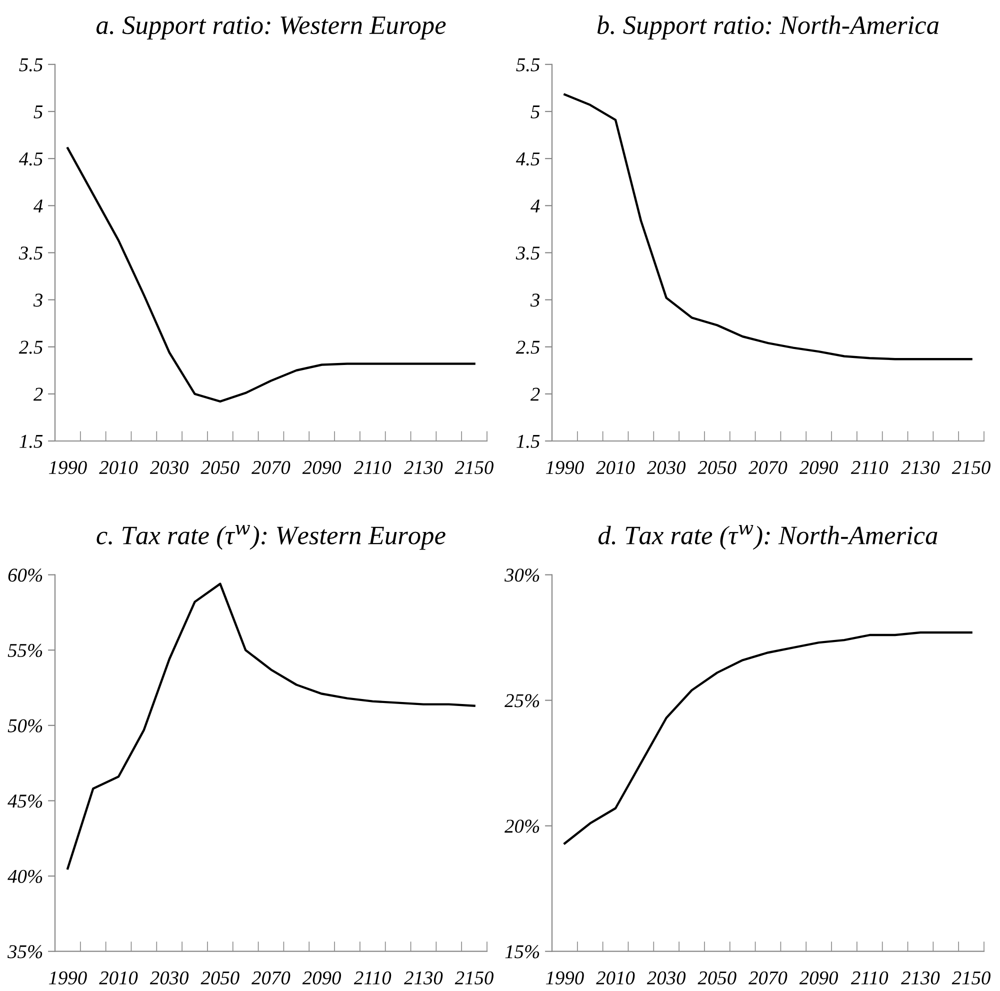 This screenshot has height=991, width=1000. I want to click on y-tick-label: 40%, so click(25, 877).